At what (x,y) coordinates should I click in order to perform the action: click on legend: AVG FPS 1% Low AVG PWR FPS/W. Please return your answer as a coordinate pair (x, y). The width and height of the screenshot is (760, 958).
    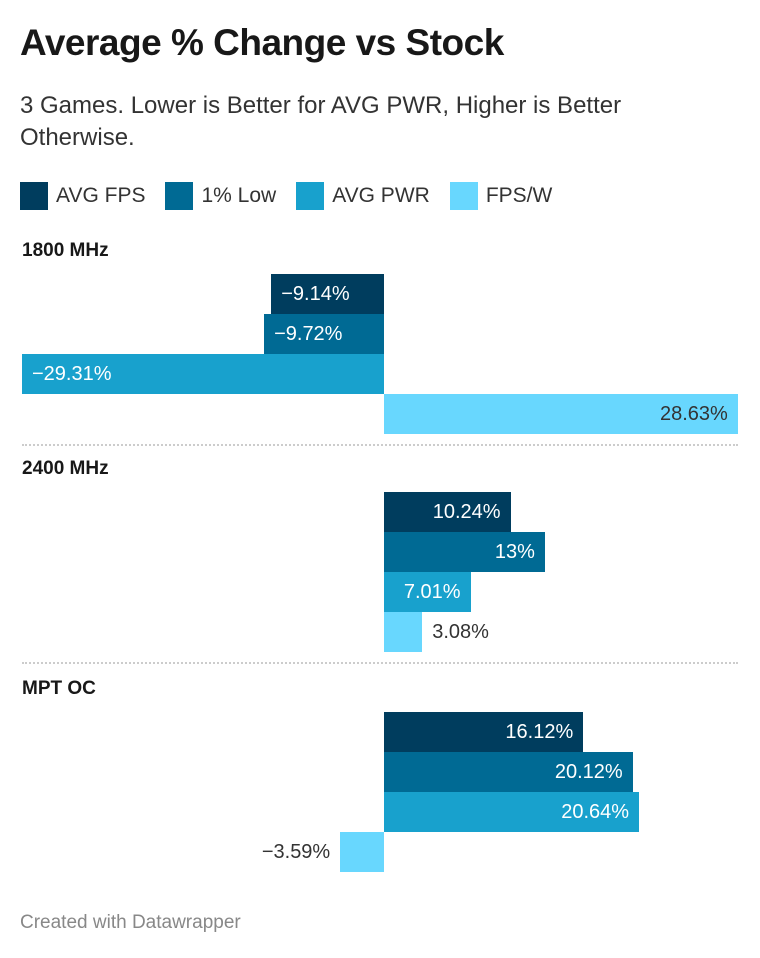
    Looking at the image, I should click on (296, 196).